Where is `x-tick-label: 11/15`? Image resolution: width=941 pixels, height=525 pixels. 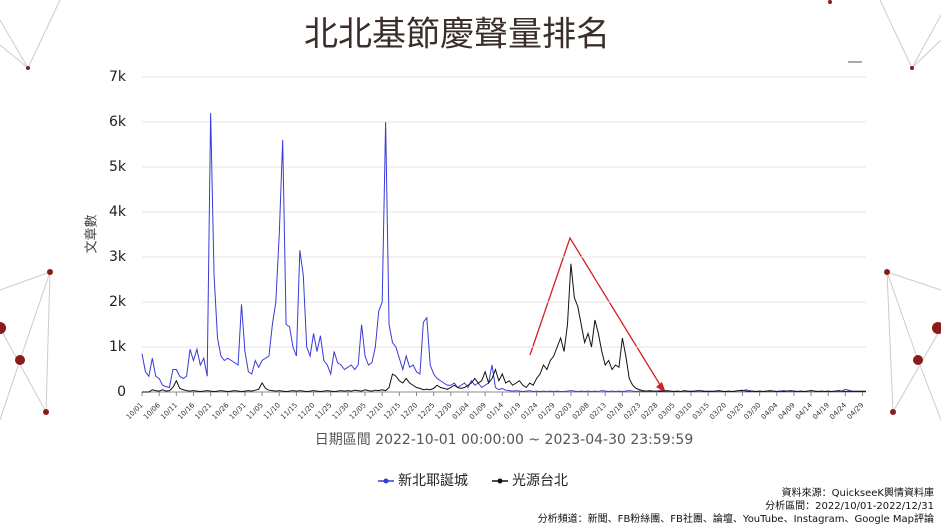
x-tick-label: 11/15 is located at coordinates (289, 411).